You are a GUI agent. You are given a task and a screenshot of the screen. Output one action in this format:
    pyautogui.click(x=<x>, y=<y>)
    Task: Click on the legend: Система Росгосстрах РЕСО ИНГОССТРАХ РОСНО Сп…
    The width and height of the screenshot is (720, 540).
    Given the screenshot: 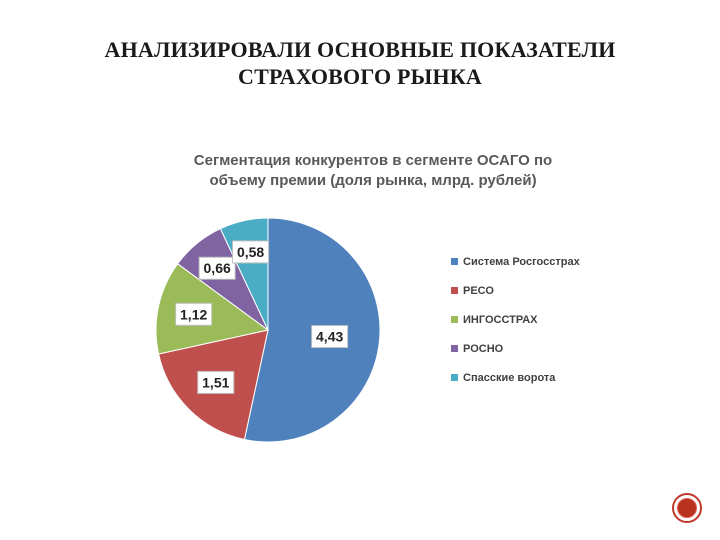 What is the action you would take?
    pyautogui.click(x=516, y=320)
    